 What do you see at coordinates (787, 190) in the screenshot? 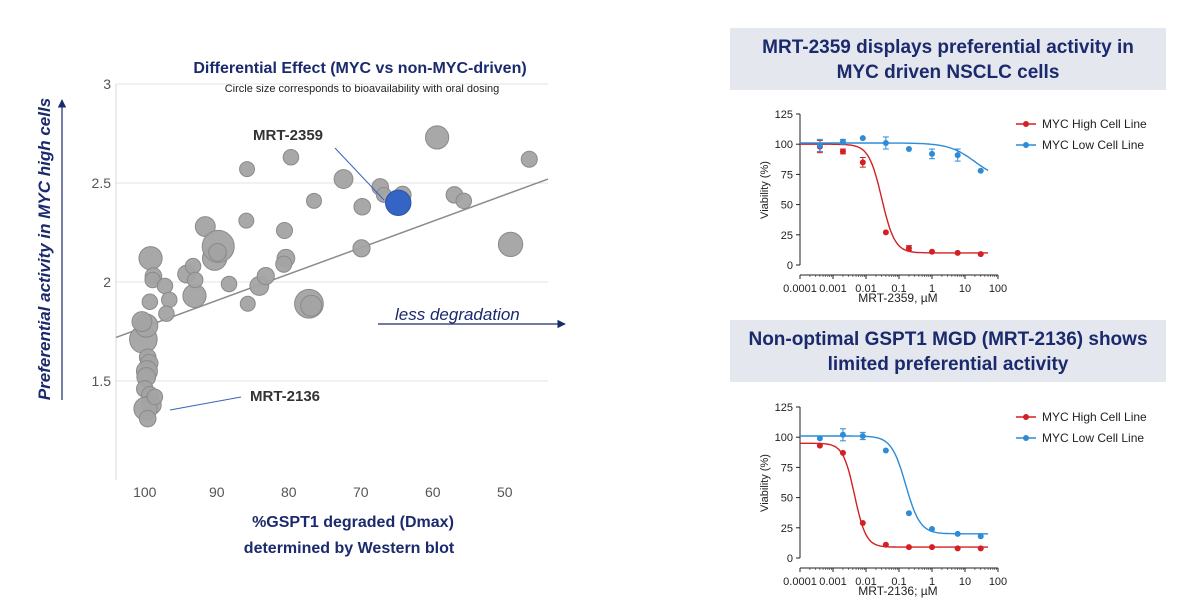
I see `dr1-y-ticks: 0 25 50 75 100 125` at bounding box center [787, 190].